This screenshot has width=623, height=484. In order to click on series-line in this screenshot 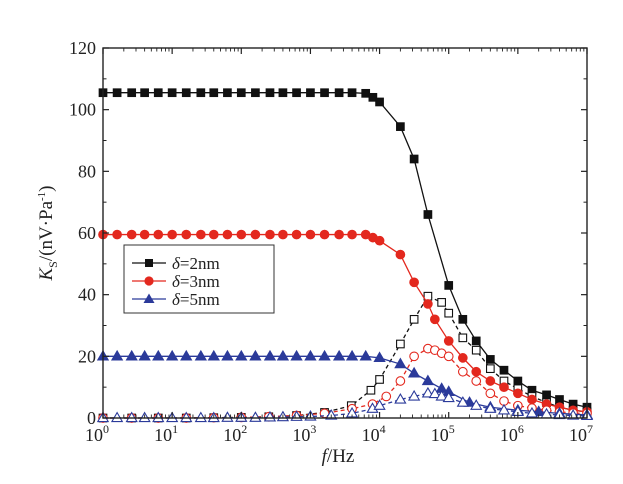, I will do `click(345, 383)`.